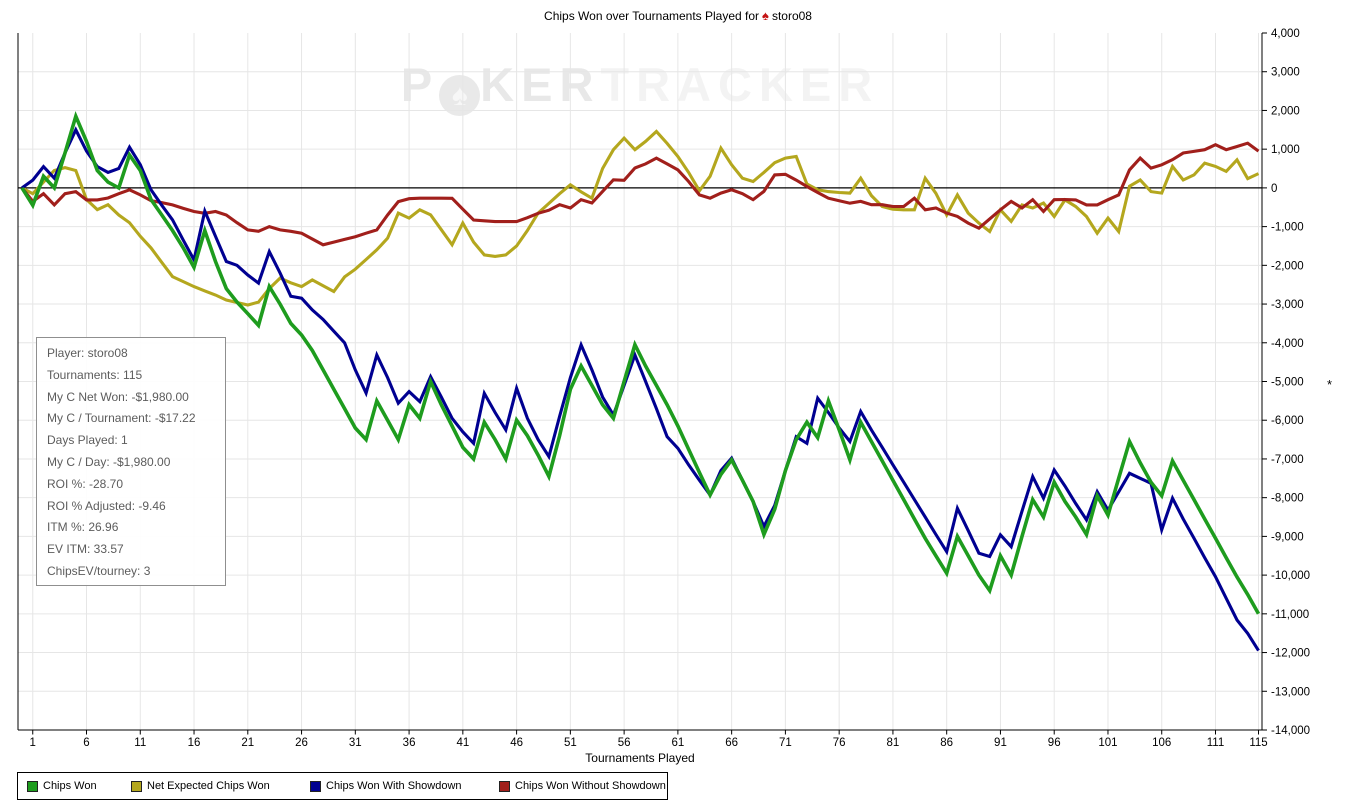 The height and width of the screenshot is (812, 1356). Describe the element at coordinates (765, 15) in the screenshot. I see `spade-icon: ♠` at that location.